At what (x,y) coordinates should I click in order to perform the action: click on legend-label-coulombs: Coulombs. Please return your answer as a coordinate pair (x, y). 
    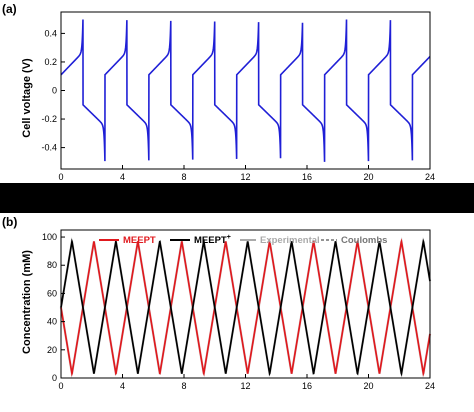
    Looking at the image, I should click on (364, 240).